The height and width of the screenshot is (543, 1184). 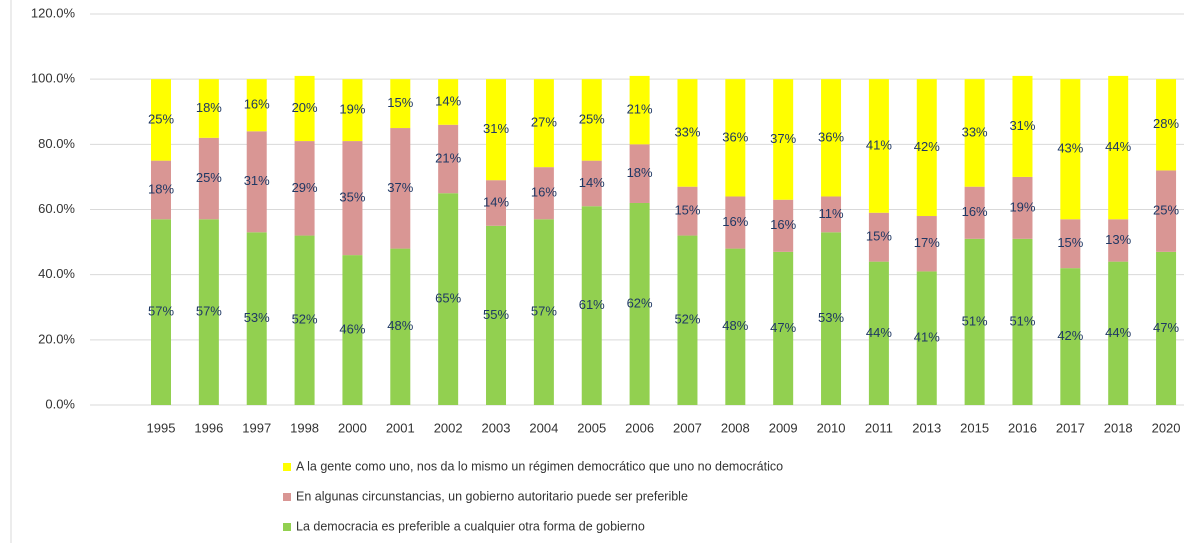 What do you see at coordinates (208, 427) in the screenshot?
I see `x-tick-label: 1996` at bounding box center [208, 427].